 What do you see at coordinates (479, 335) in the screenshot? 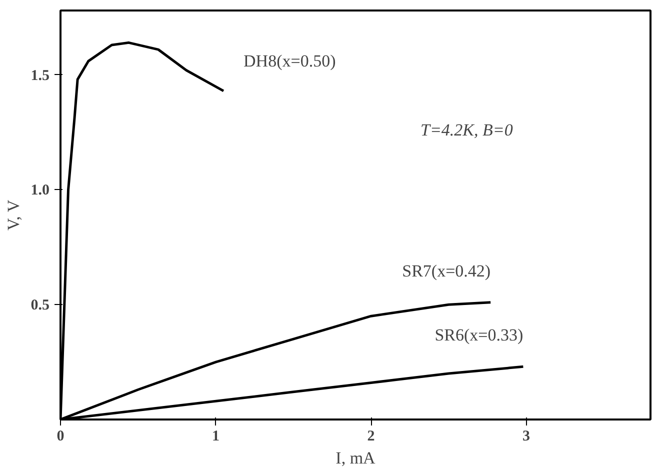
I see `series-label: SR6(x=0.33)` at bounding box center [479, 335].